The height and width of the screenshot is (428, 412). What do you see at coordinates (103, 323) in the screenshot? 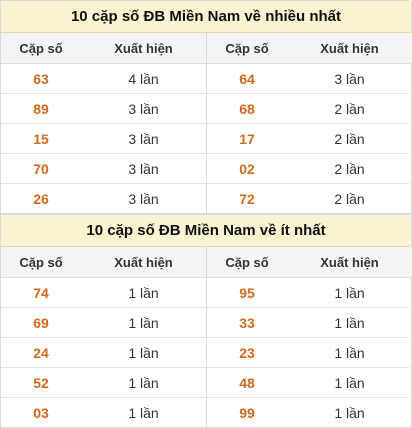
I see `table-row: 69 1 lần` at bounding box center [103, 323].